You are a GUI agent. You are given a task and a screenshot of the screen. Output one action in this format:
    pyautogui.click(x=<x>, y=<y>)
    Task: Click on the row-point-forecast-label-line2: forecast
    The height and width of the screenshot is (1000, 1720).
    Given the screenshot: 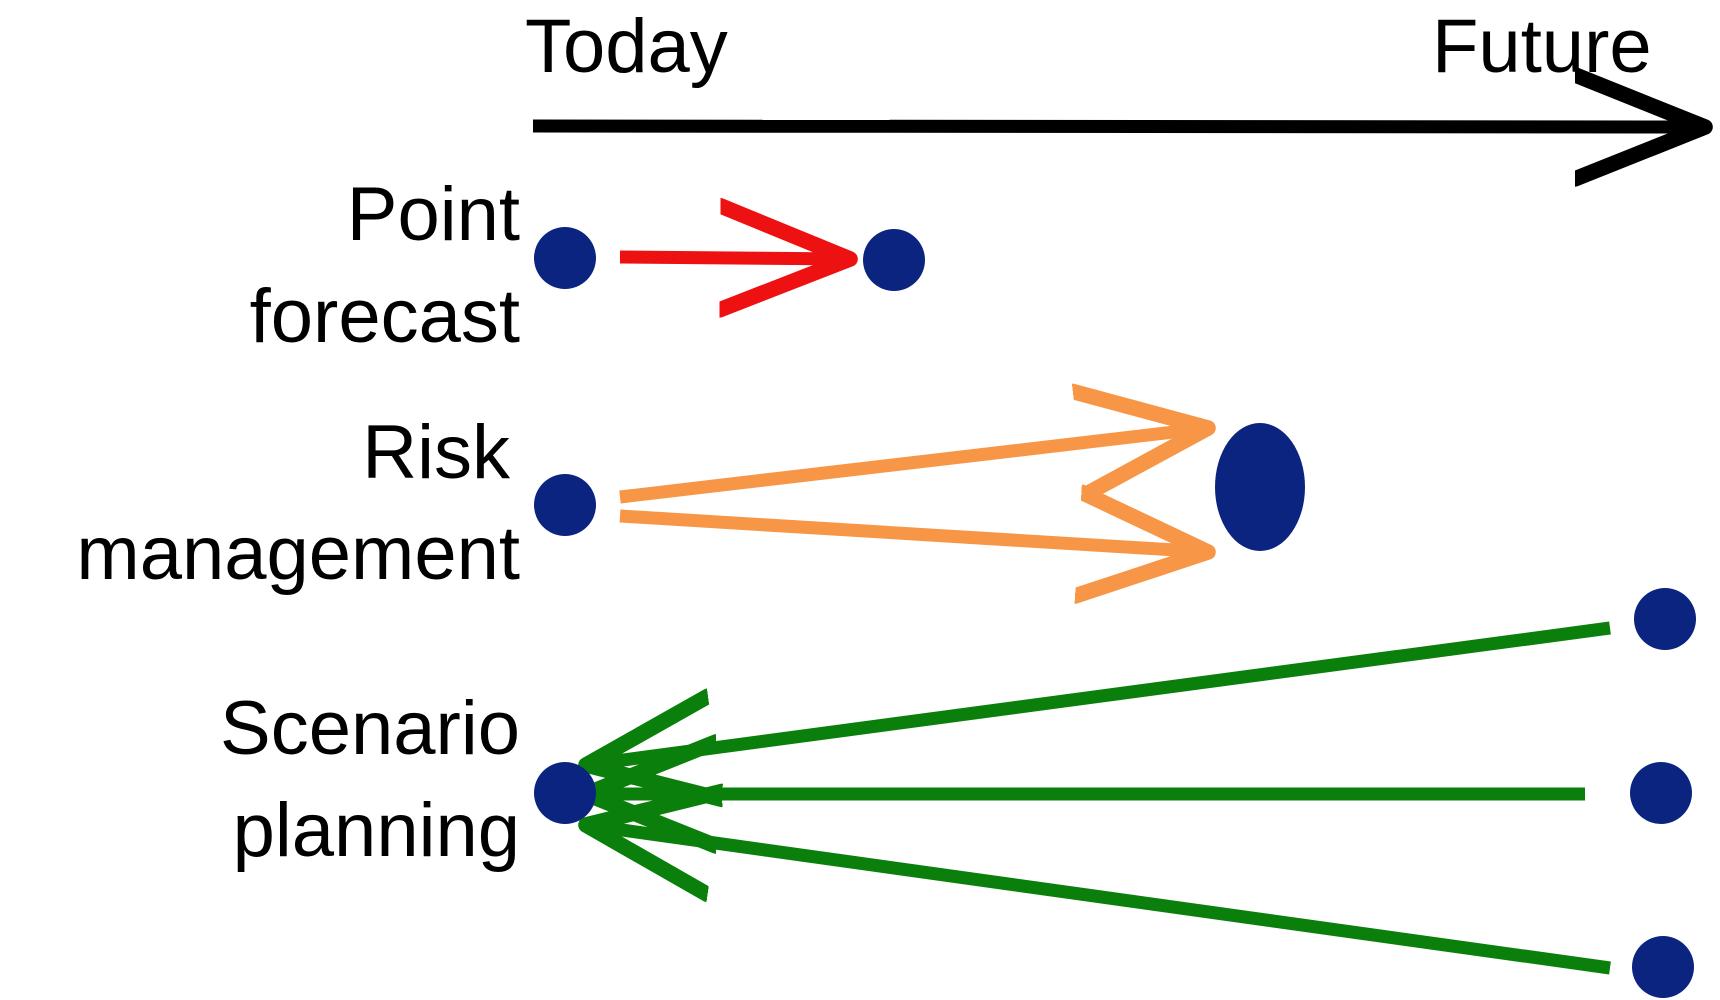 What is the action you would take?
    pyautogui.click(x=384, y=316)
    